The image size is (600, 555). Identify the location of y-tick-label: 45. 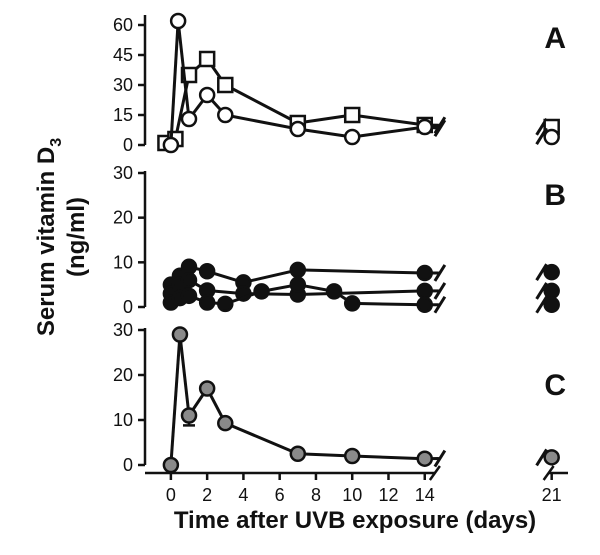
(123, 55).